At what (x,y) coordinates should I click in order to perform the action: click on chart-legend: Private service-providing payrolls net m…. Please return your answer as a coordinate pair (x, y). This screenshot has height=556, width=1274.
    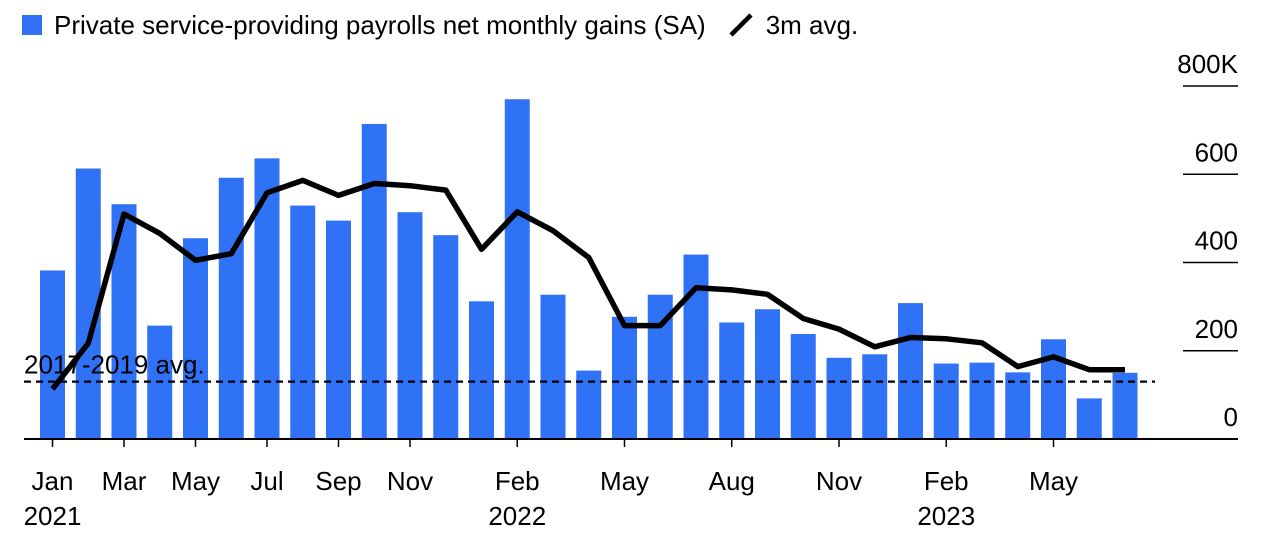
    Looking at the image, I should click on (440, 25).